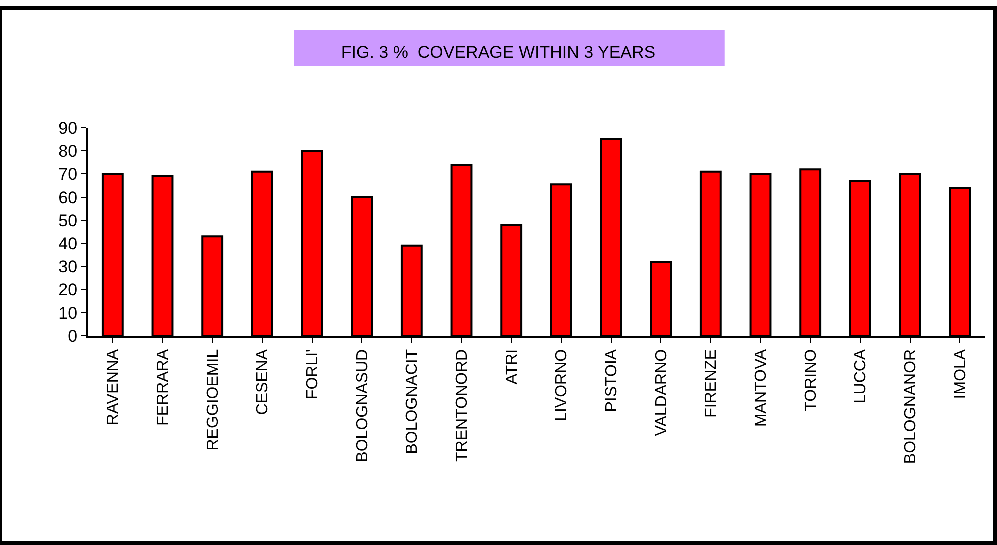 This screenshot has height=545, width=997. I want to click on y-tick-label: 30, so click(68, 267).